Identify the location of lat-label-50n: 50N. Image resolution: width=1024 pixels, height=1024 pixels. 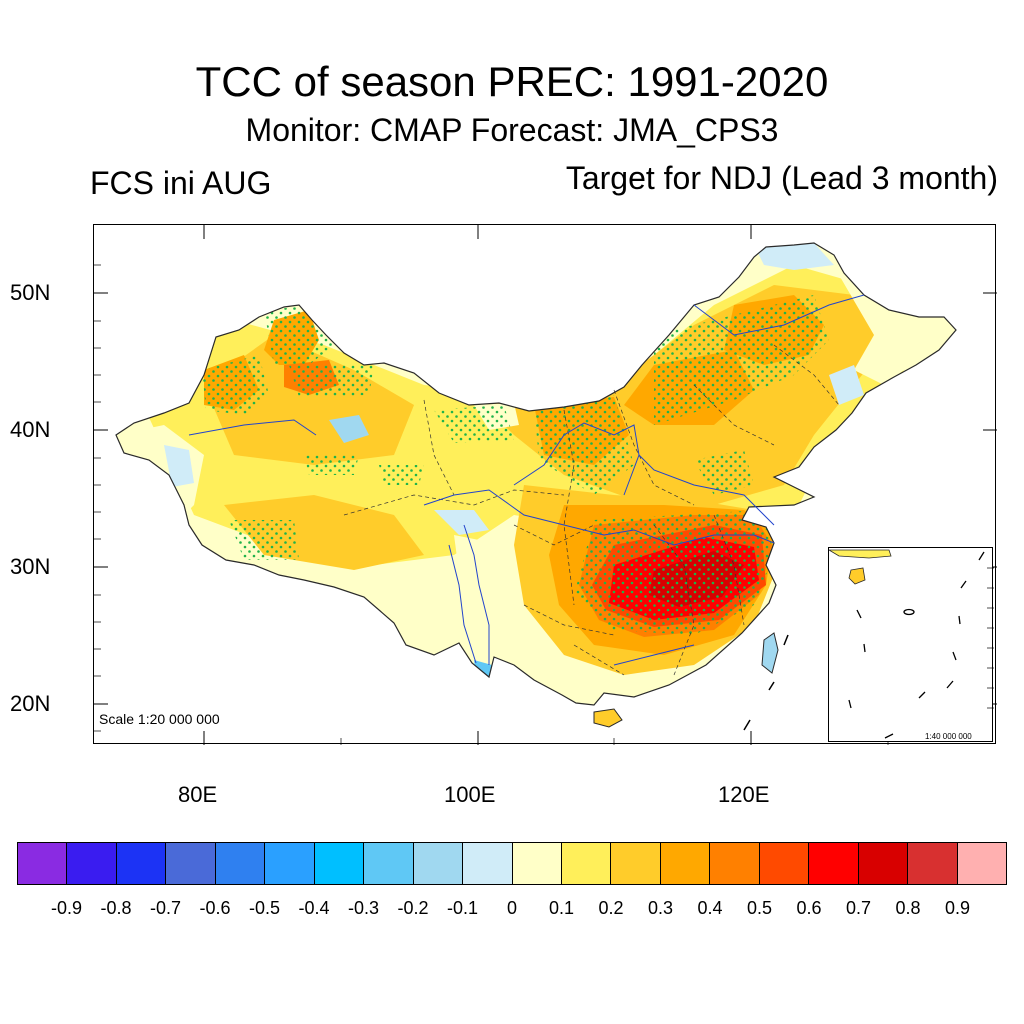
(30, 292).